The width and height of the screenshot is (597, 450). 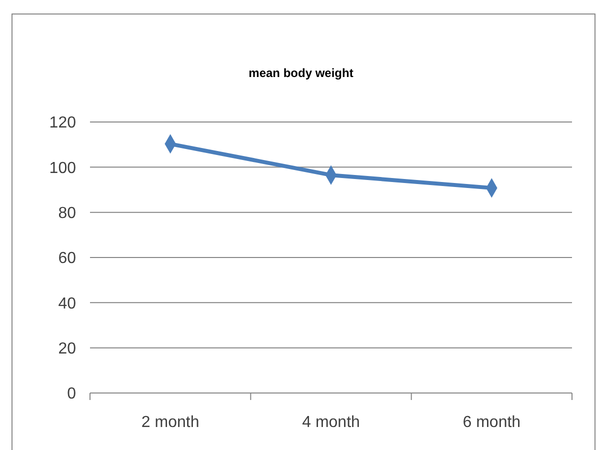 I want to click on y-tick-label: 60, so click(x=67, y=259).